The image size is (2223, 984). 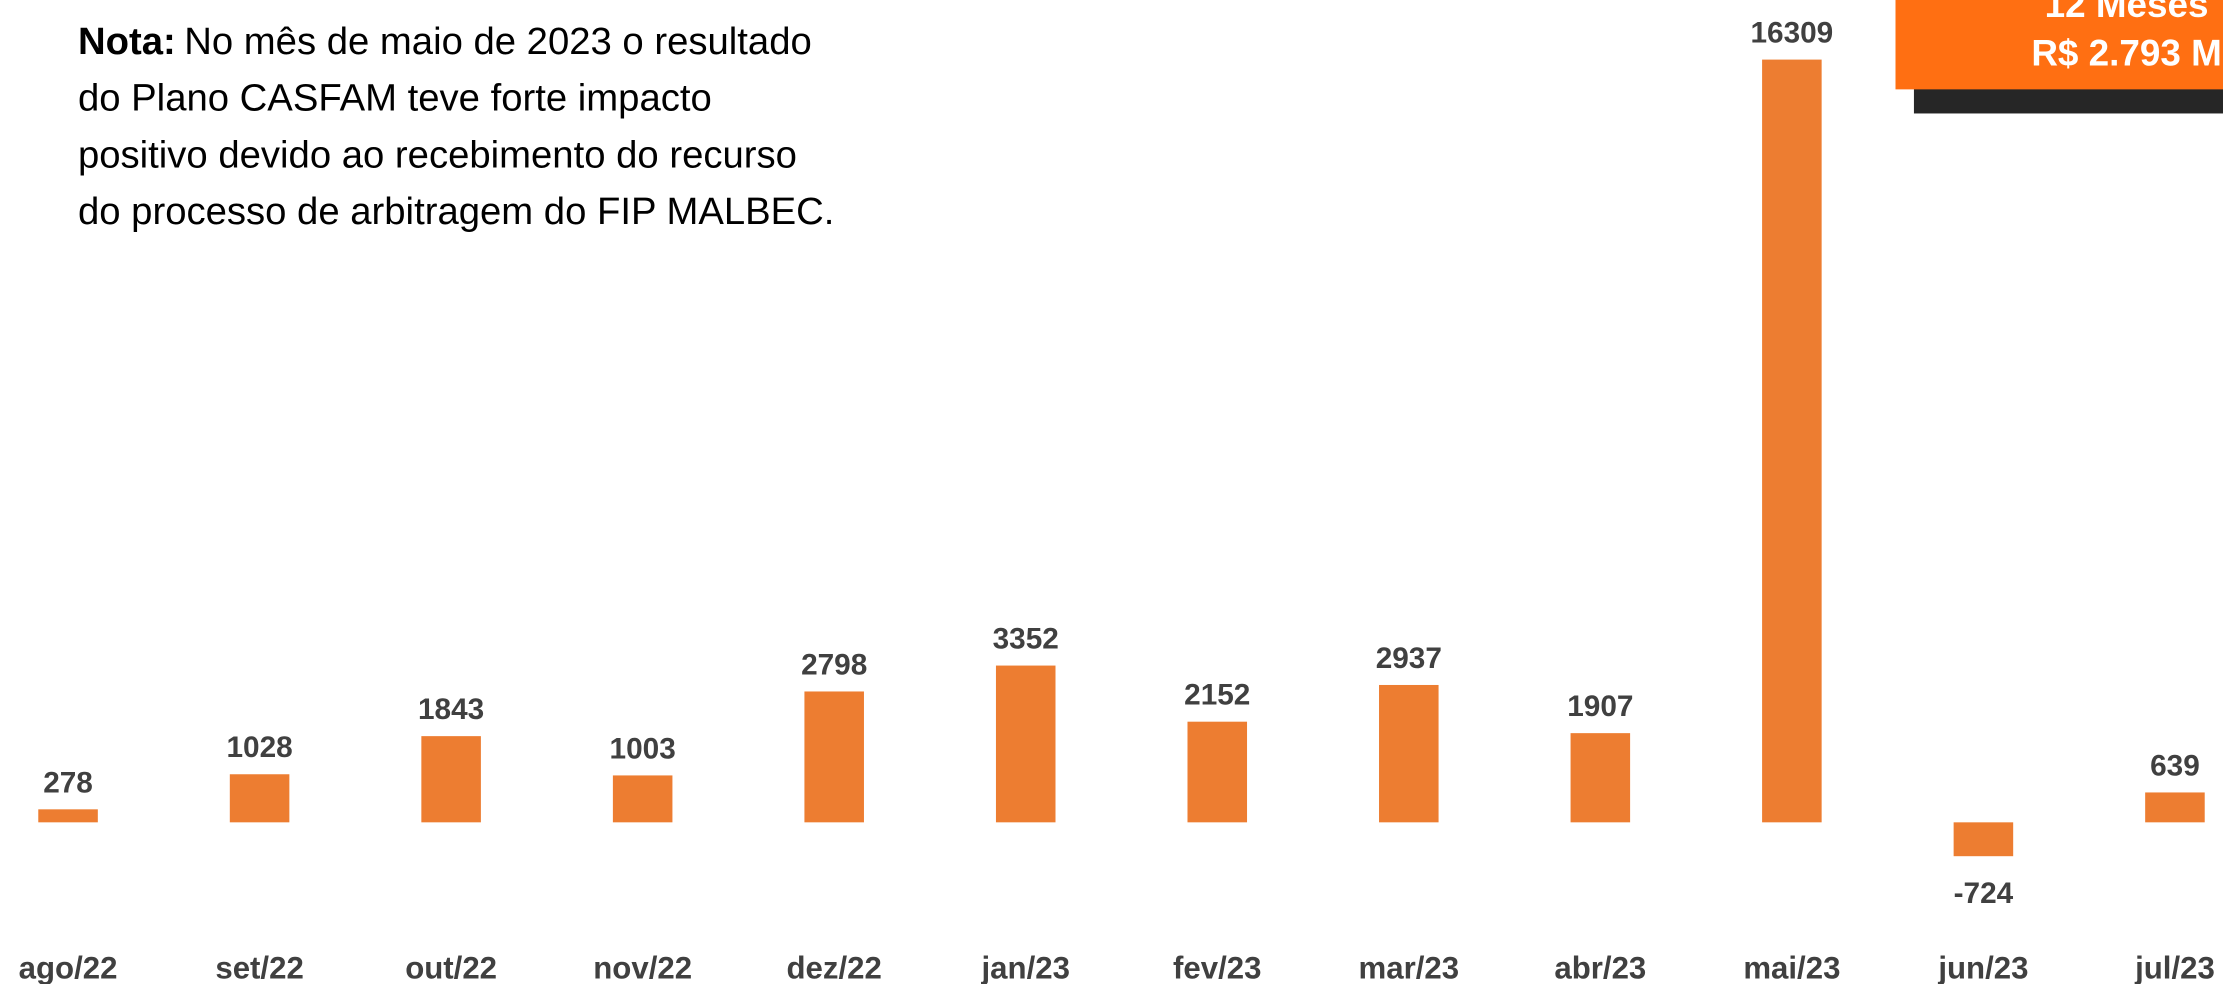 I want to click on x-tick-label: nov/22, so click(x=642, y=967).